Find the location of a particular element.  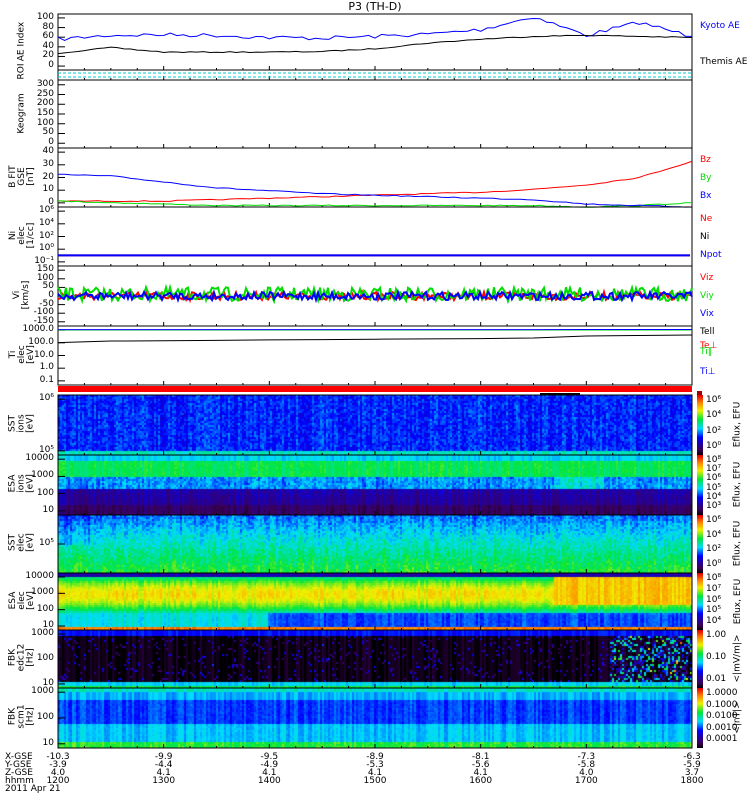

date-label: 2011 Apr 21 is located at coordinates (33, 789).